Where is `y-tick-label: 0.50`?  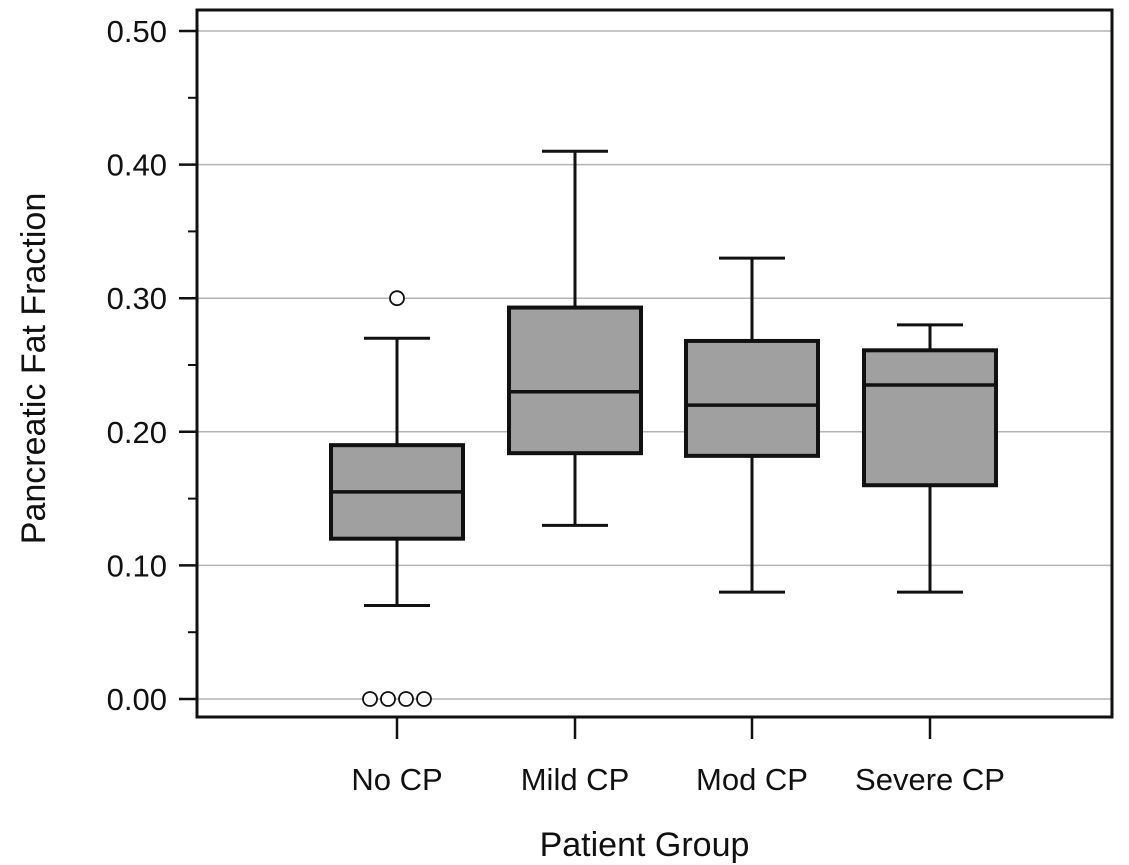 y-tick-label: 0.50 is located at coordinates (137, 31).